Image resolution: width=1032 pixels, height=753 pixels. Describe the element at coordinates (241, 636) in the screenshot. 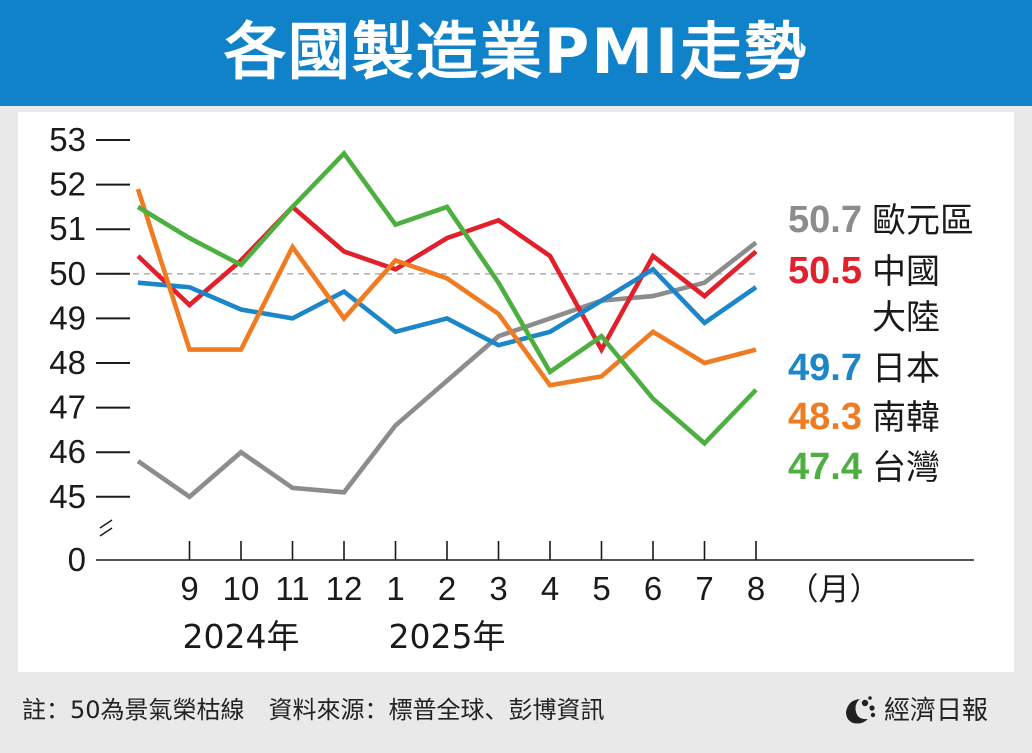

I see `year-label: 2024年` at that location.